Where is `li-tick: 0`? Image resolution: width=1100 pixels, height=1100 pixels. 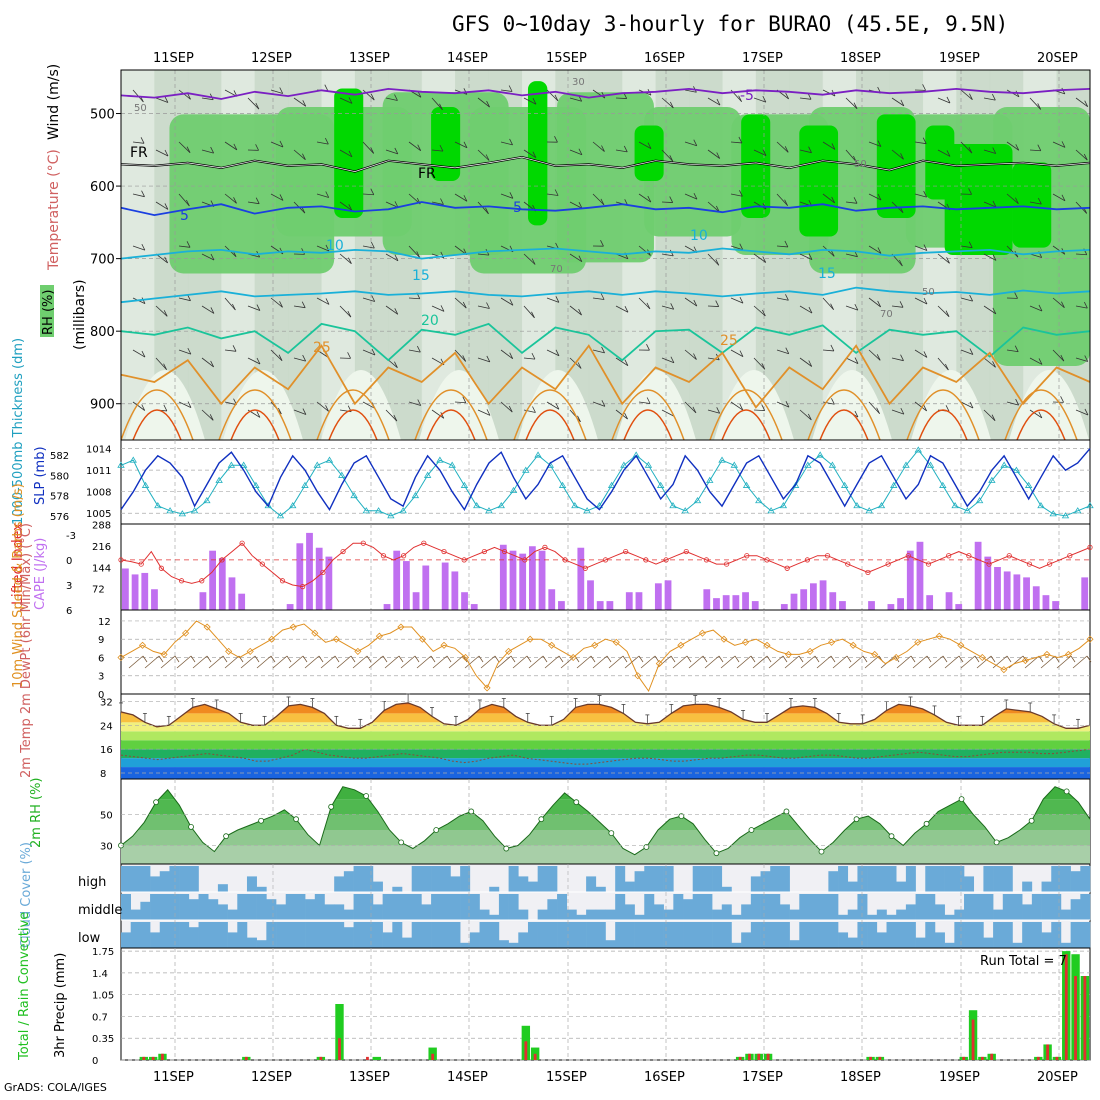 li-tick: 0 is located at coordinates (69, 561).